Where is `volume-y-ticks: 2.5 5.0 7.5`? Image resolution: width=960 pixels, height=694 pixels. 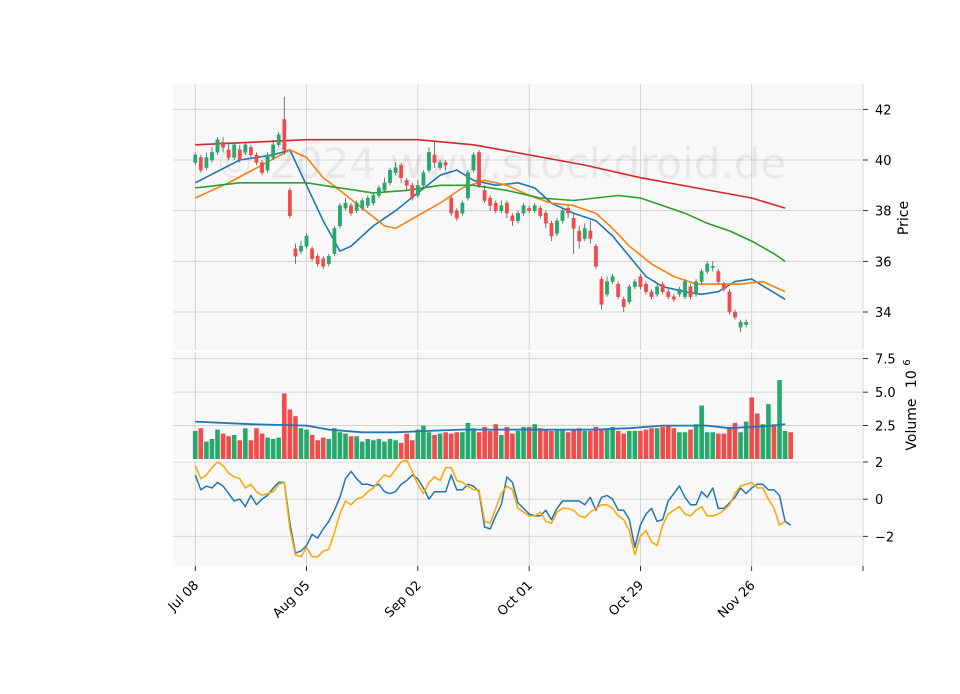 volume-y-ticks: 2.5 5.0 7.5 is located at coordinates (879, 394).